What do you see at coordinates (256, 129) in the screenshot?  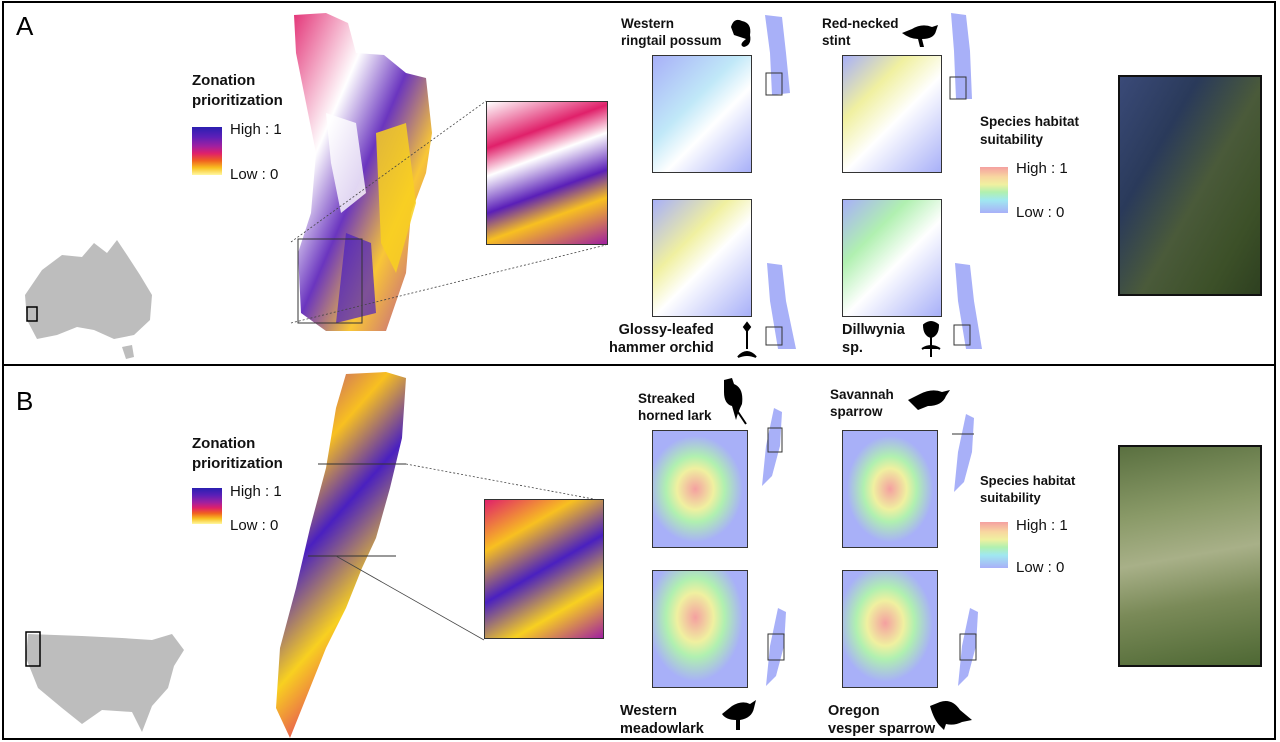 I see `zonation-high-label: High : 1` at bounding box center [256, 129].